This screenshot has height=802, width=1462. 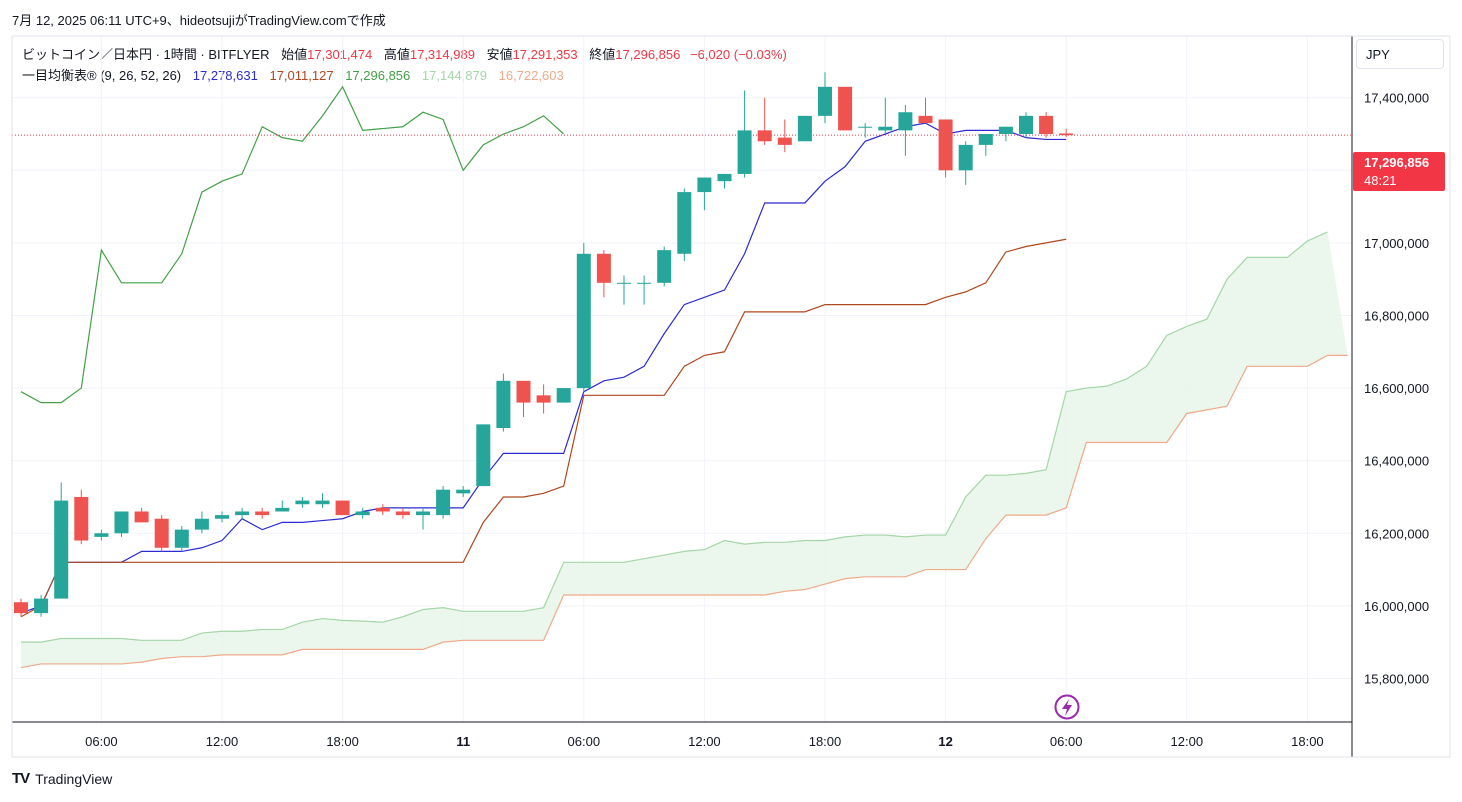 What do you see at coordinates (292, 244) in the screenshot?
I see `line-chikou` at bounding box center [292, 244].